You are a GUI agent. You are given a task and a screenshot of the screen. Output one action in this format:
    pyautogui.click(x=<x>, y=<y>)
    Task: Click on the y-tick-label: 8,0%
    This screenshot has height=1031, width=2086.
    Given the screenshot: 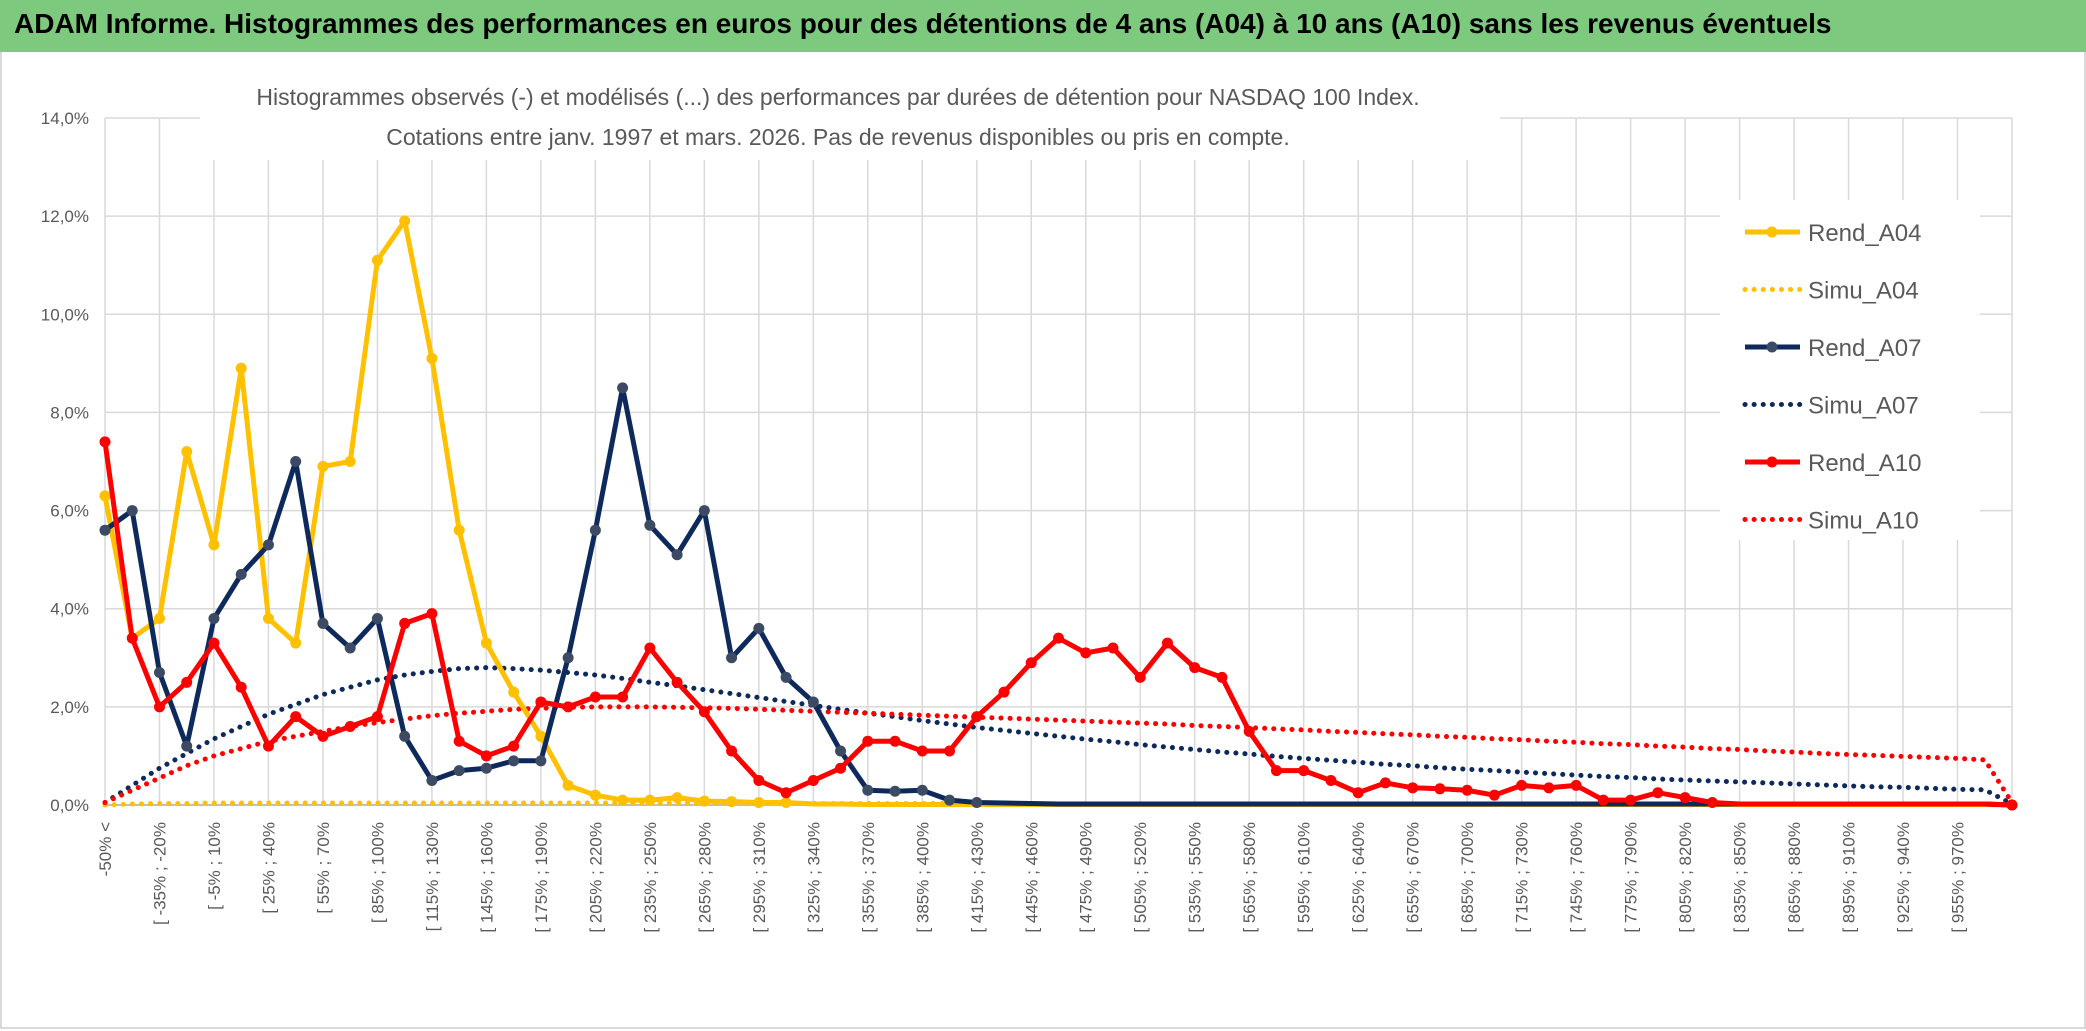 What is the action you would take?
    pyautogui.click(x=69, y=412)
    